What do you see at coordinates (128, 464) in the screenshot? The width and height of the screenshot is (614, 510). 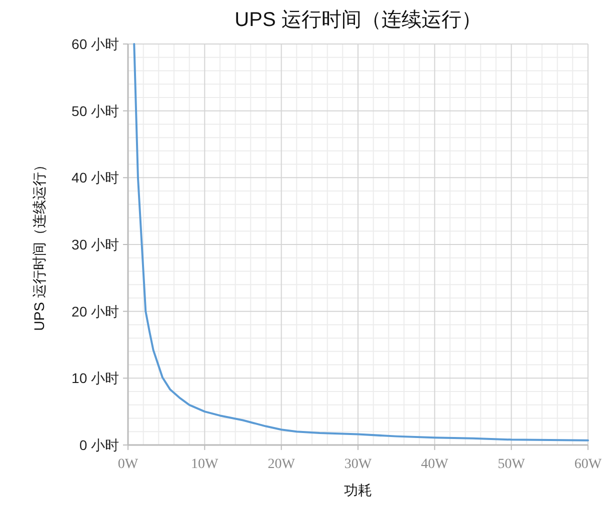 I see `x-tick-label: 0W` at bounding box center [128, 464].